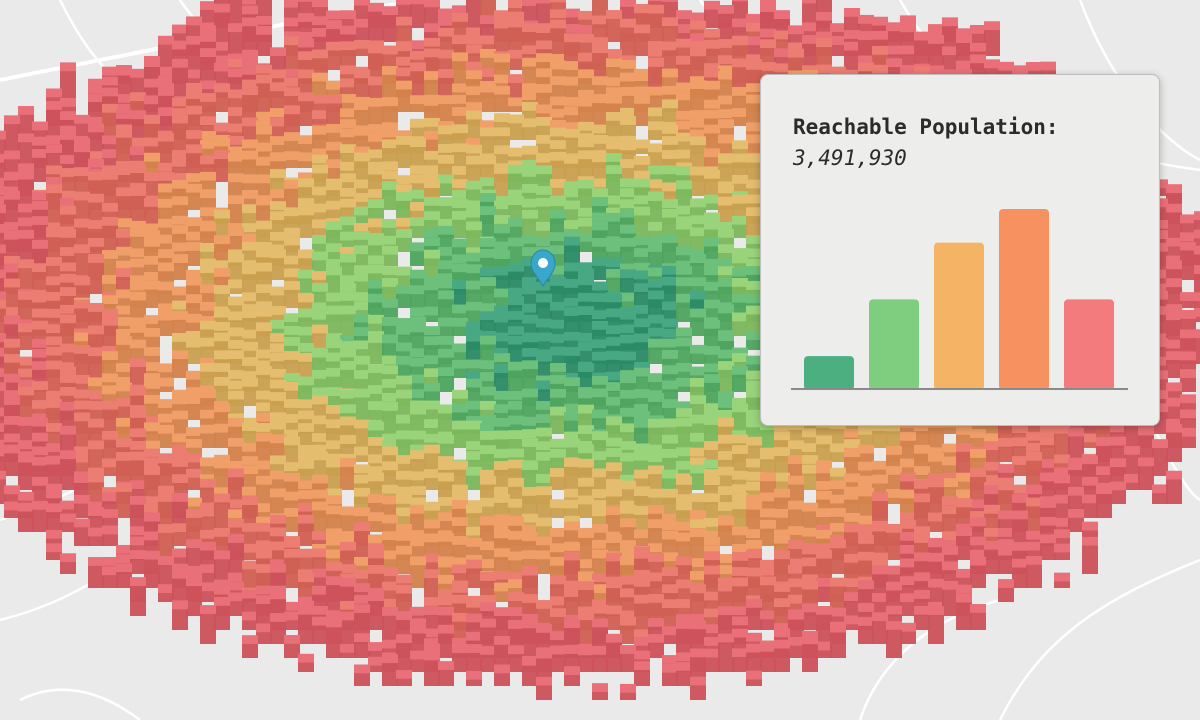 The image size is (1200, 720). Describe the element at coordinates (926, 127) in the screenshot. I see `panel-title: Reachable Population:` at that location.